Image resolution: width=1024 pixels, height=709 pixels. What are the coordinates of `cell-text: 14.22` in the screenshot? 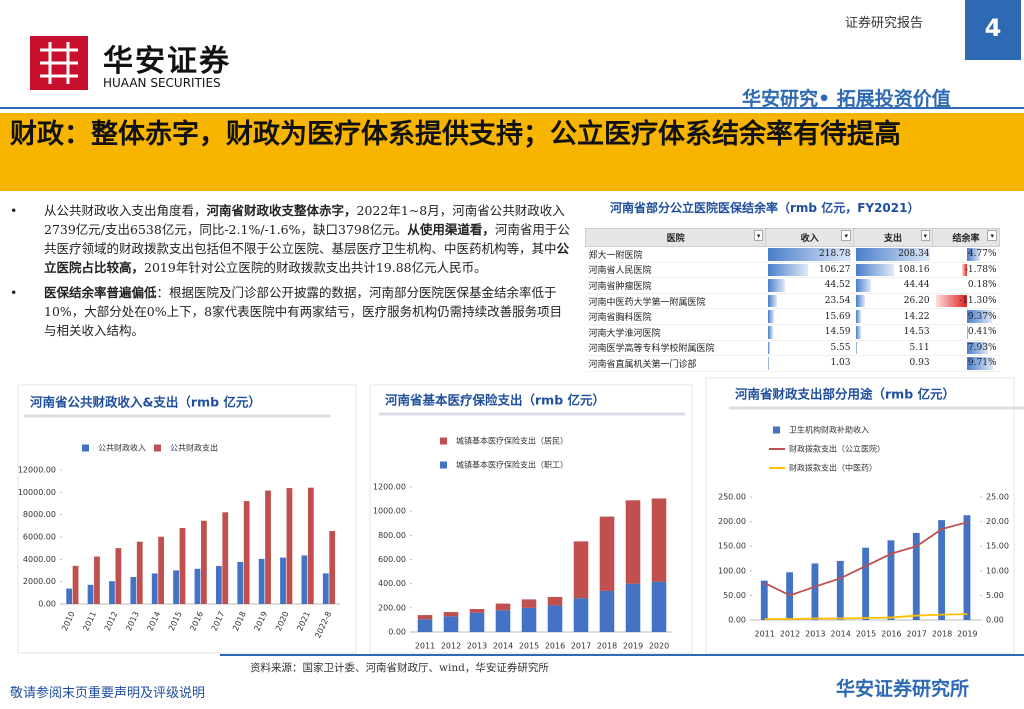 It's located at (916, 316).